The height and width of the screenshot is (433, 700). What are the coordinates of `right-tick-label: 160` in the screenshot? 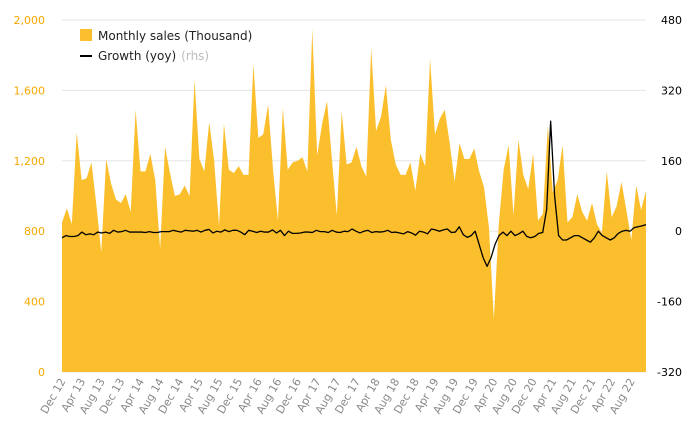 It's located at (671, 161).